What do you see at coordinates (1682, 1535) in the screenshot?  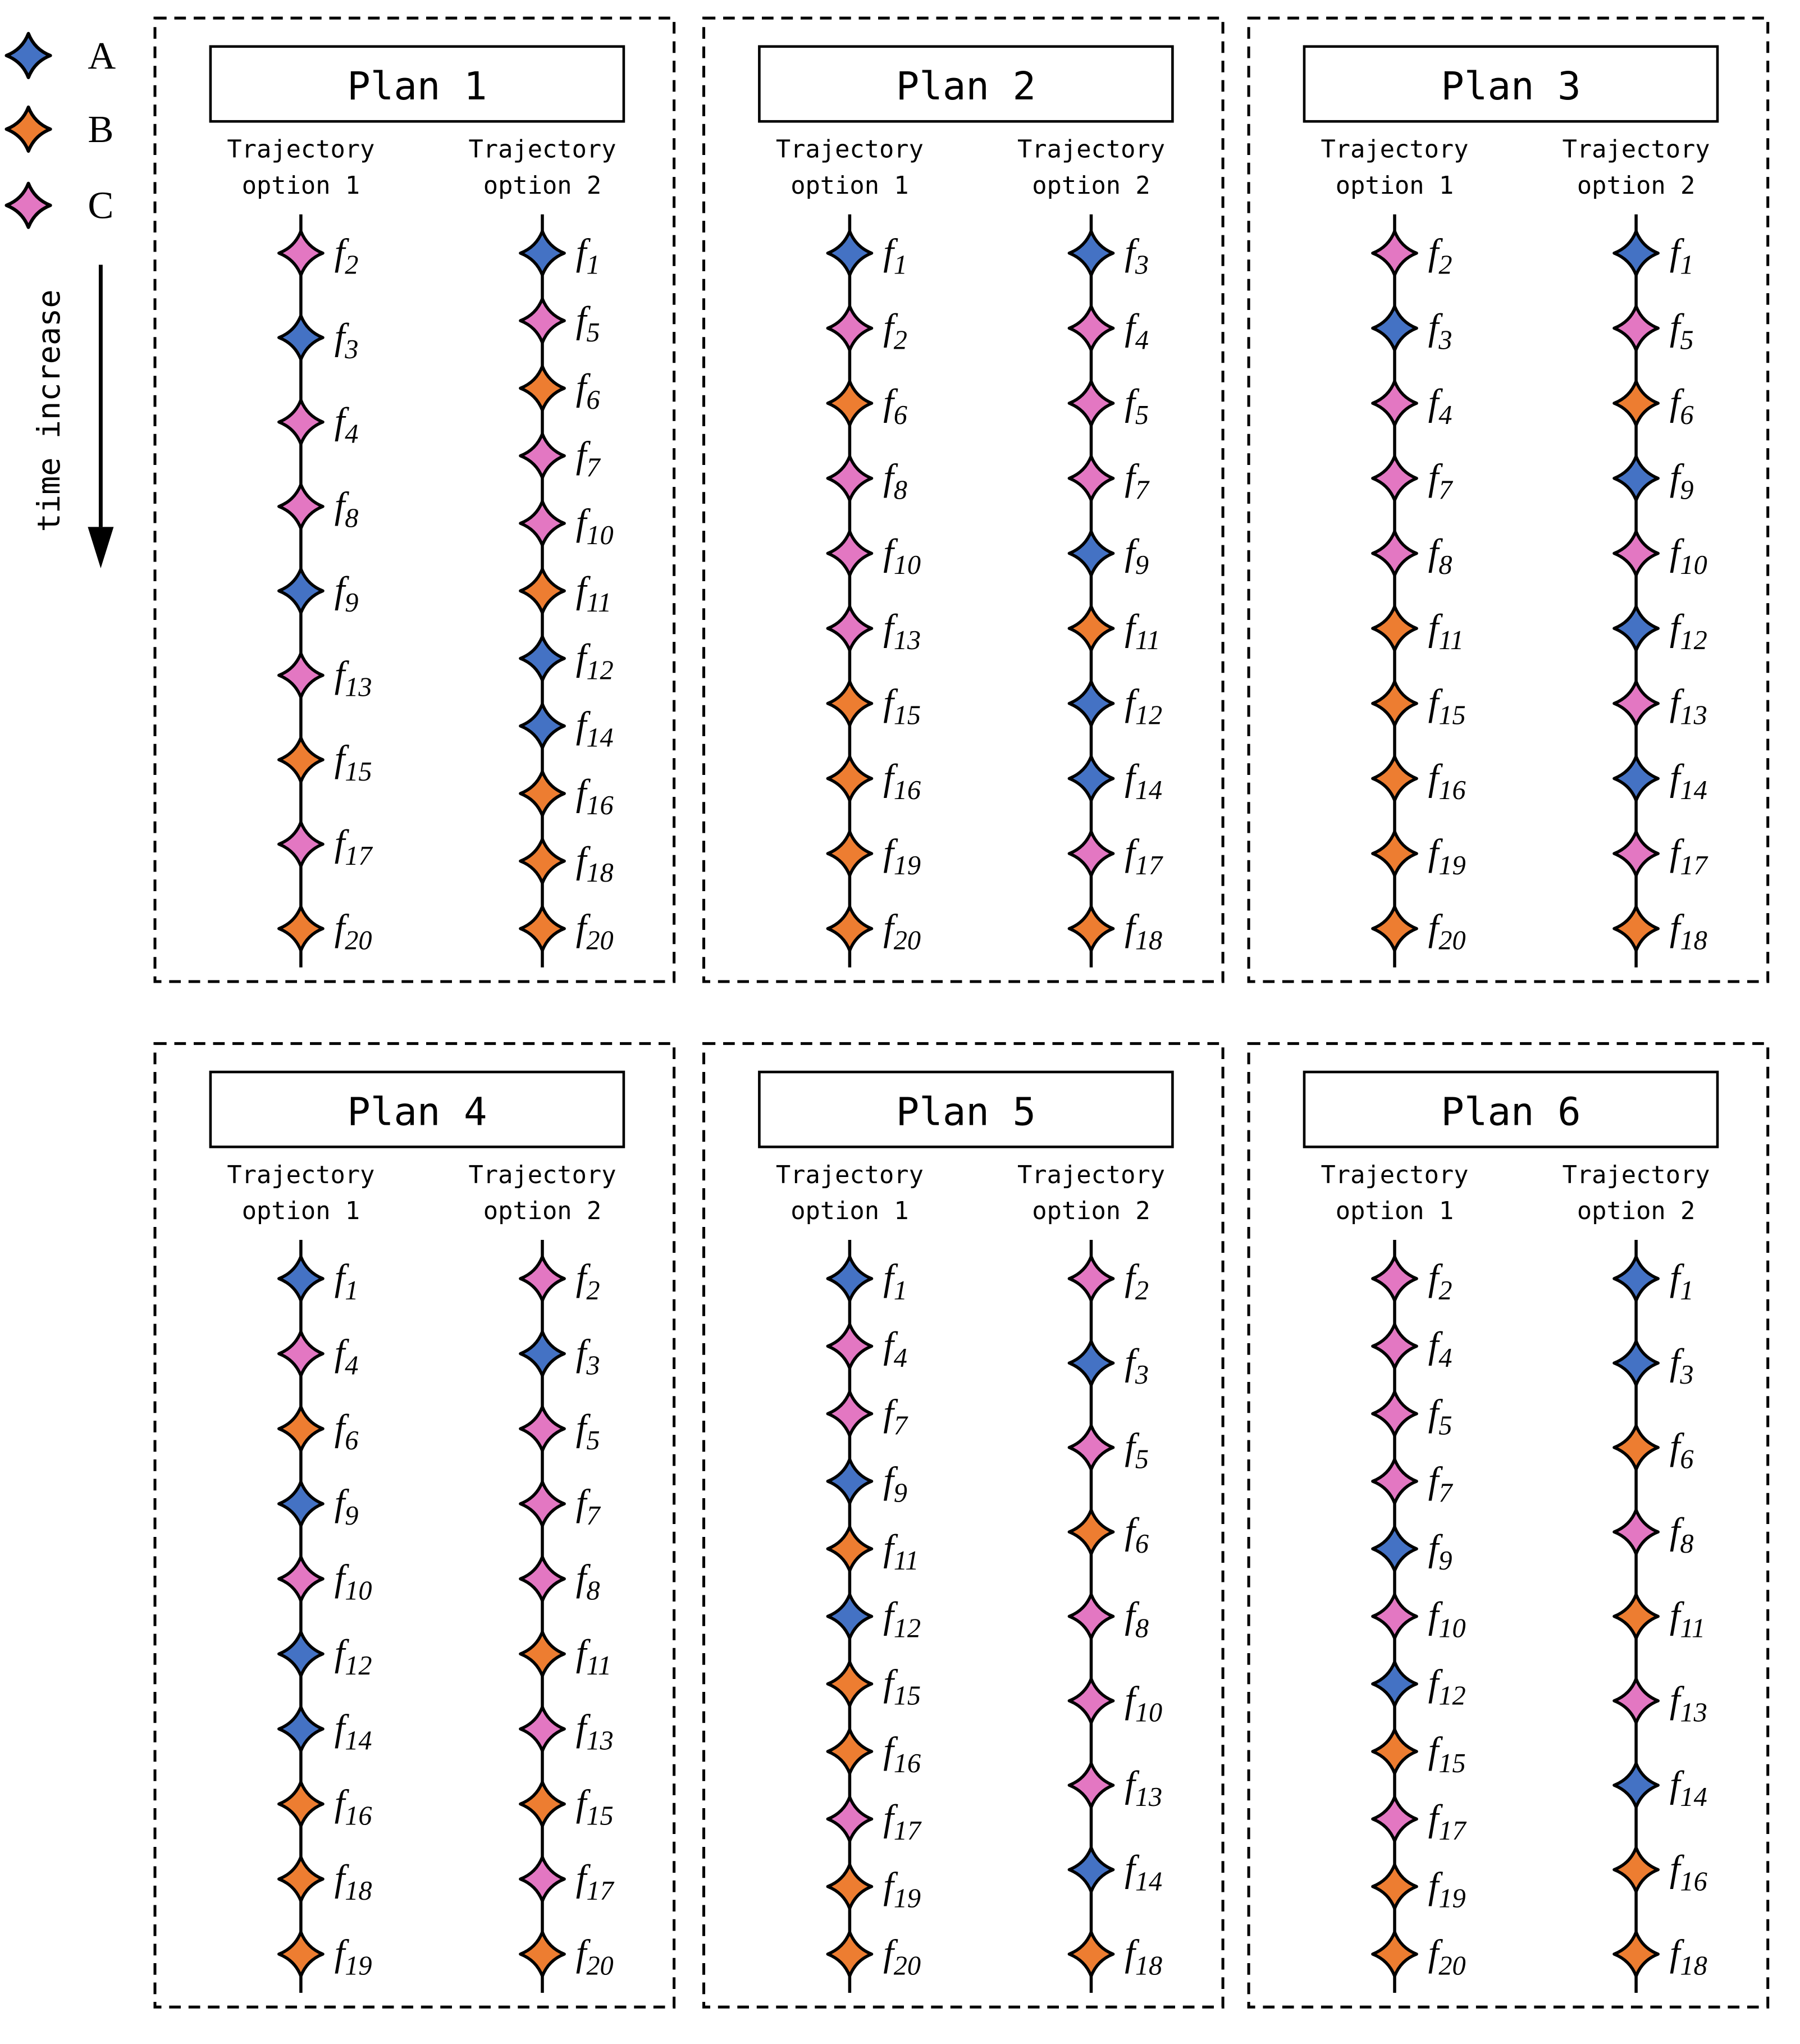 I see `mark-label: f8` at bounding box center [1682, 1535].